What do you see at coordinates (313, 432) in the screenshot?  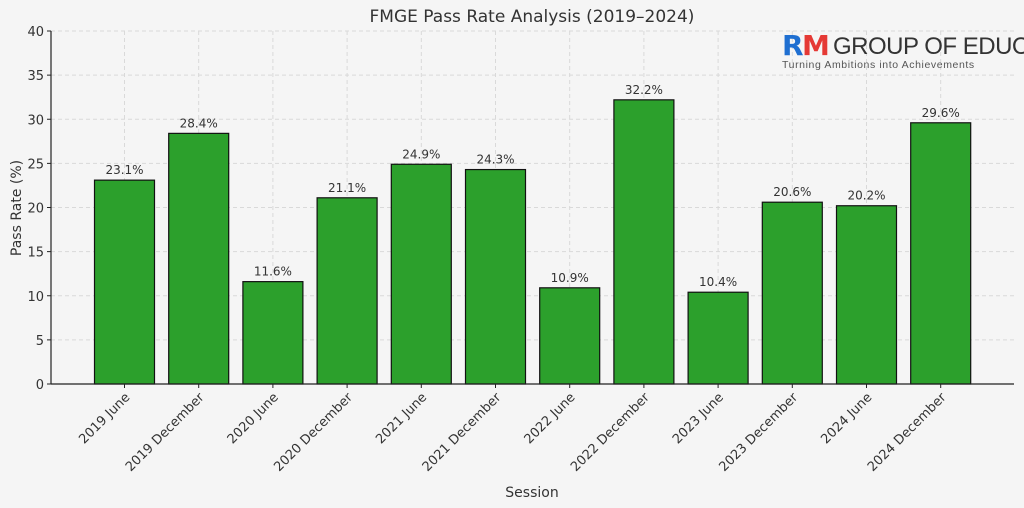 I see `x-tick-label: 2020 December` at bounding box center [313, 432].